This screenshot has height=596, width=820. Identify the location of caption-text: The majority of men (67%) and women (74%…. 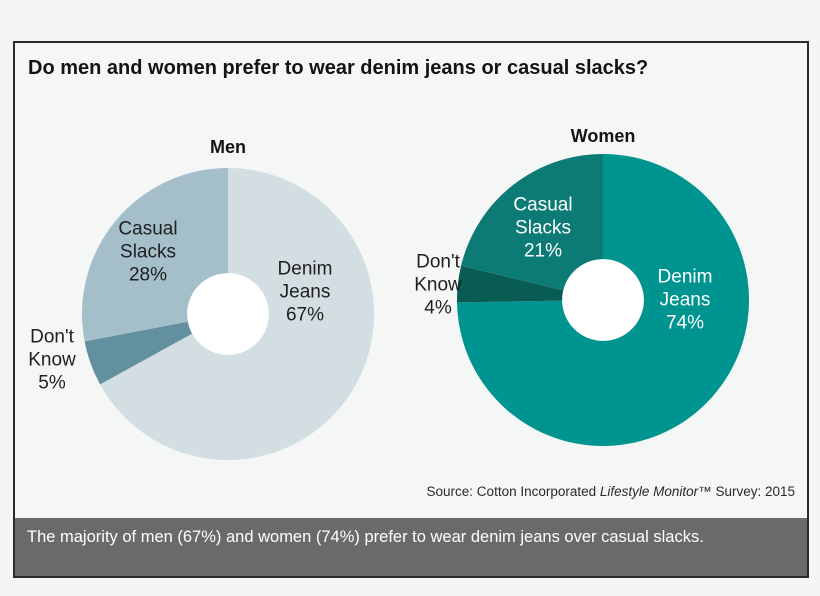
(365, 537).